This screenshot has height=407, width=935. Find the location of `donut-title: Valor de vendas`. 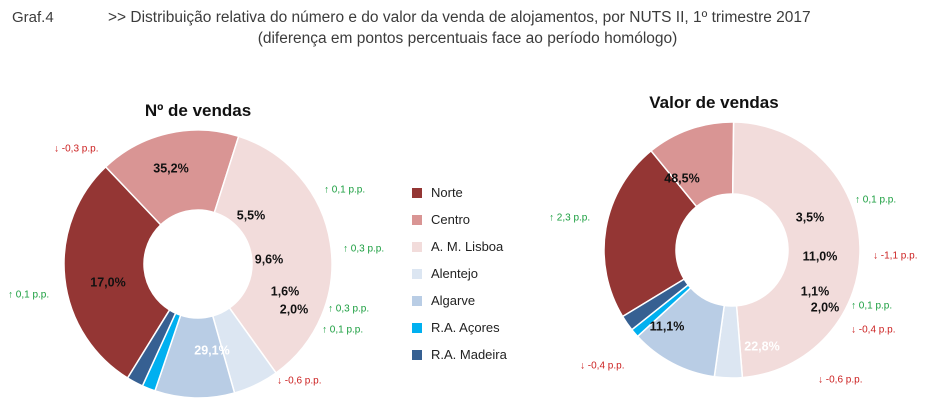

donut-title: Valor de vendas is located at coordinates (713, 102).